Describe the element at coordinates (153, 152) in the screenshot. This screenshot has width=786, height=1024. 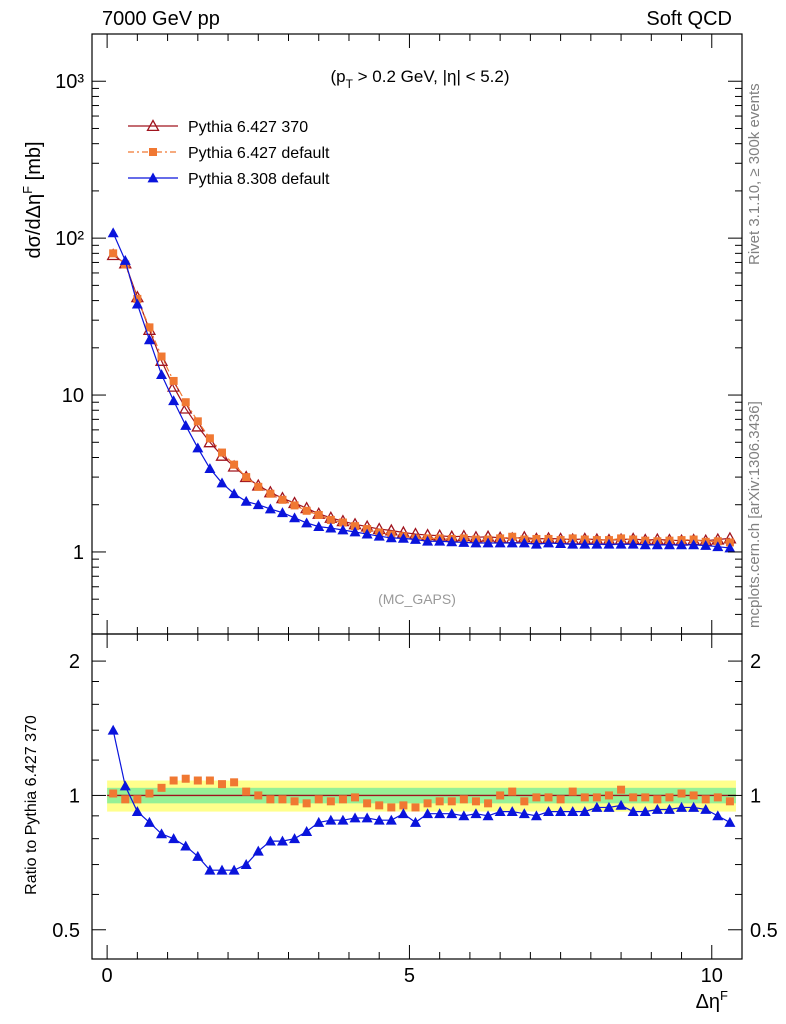
I see `legend-marker-pythia-6-427-default` at that location.